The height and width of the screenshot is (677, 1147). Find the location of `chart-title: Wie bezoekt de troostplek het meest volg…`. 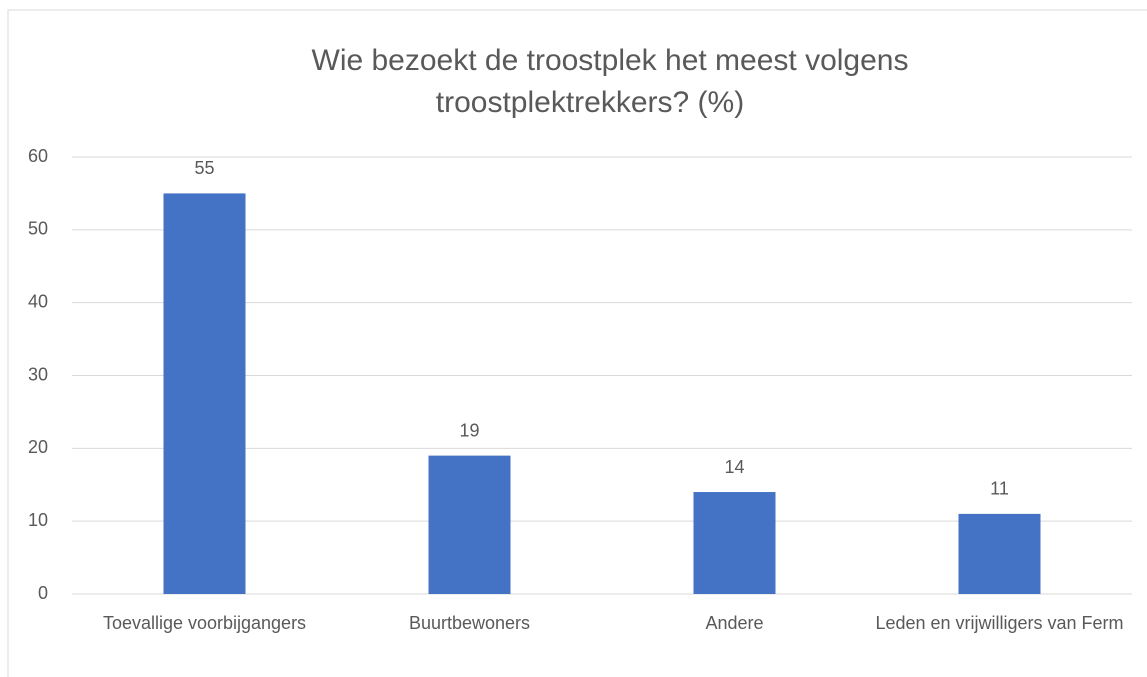

chart-title: Wie bezoekt de troostplek het meest volg… is located at coordinates (610, 60).